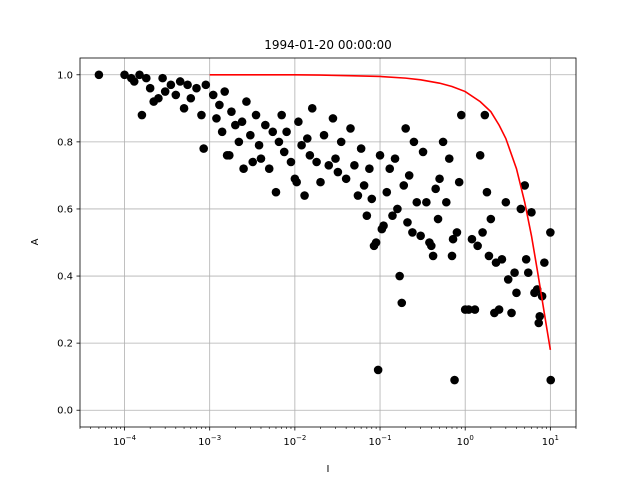 This screenshot has height=480, width=640. I want to click on y-tick-label: 0.6, so click(65, 209).